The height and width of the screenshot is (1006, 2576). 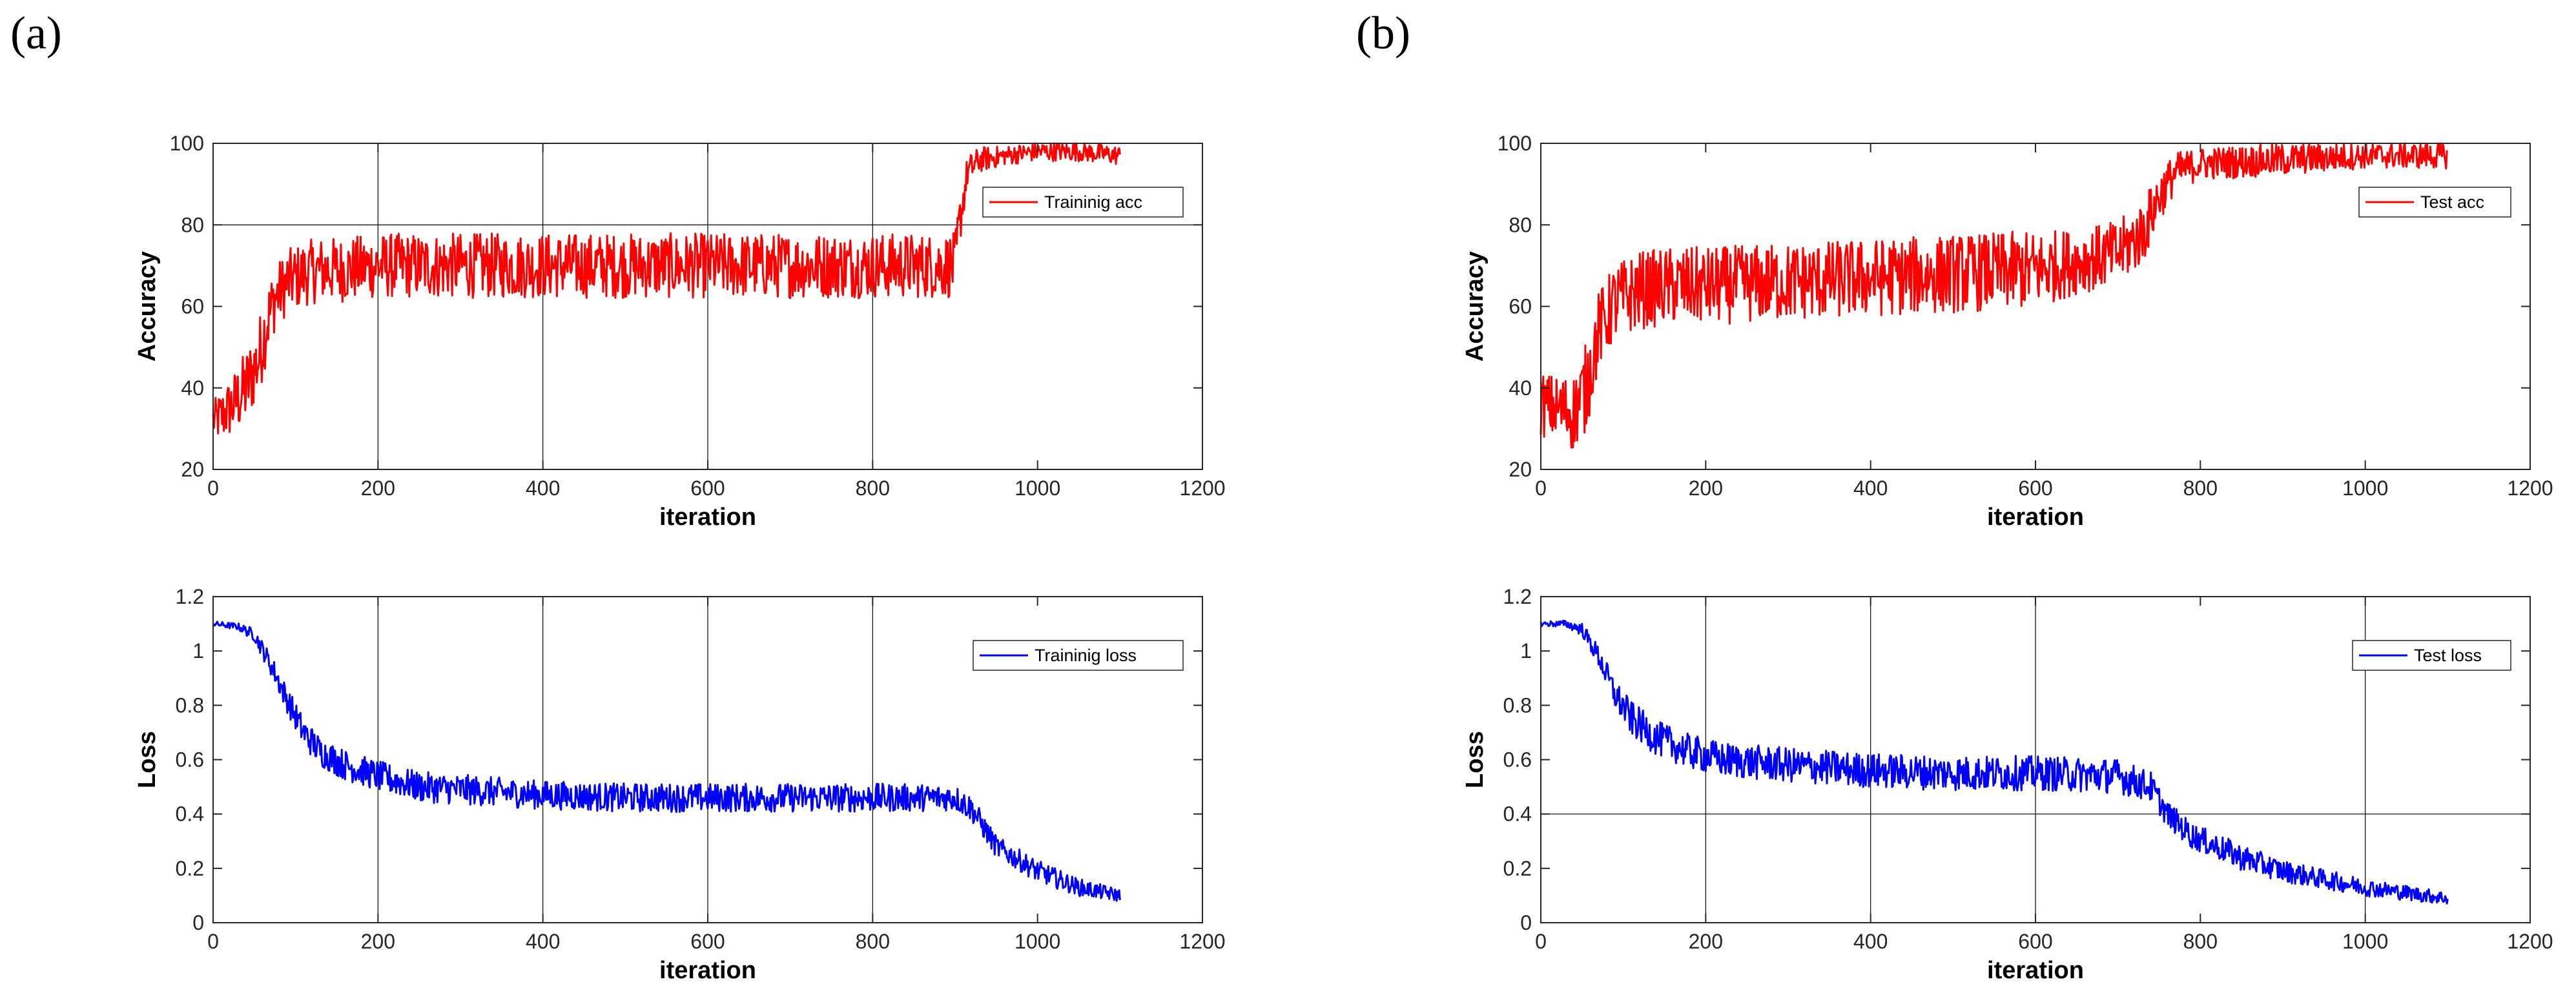 What do you see at coordinates (2448, 655) in the screenshot?
I see `legend-label: Test loss` at bounding box center [2448, 655].